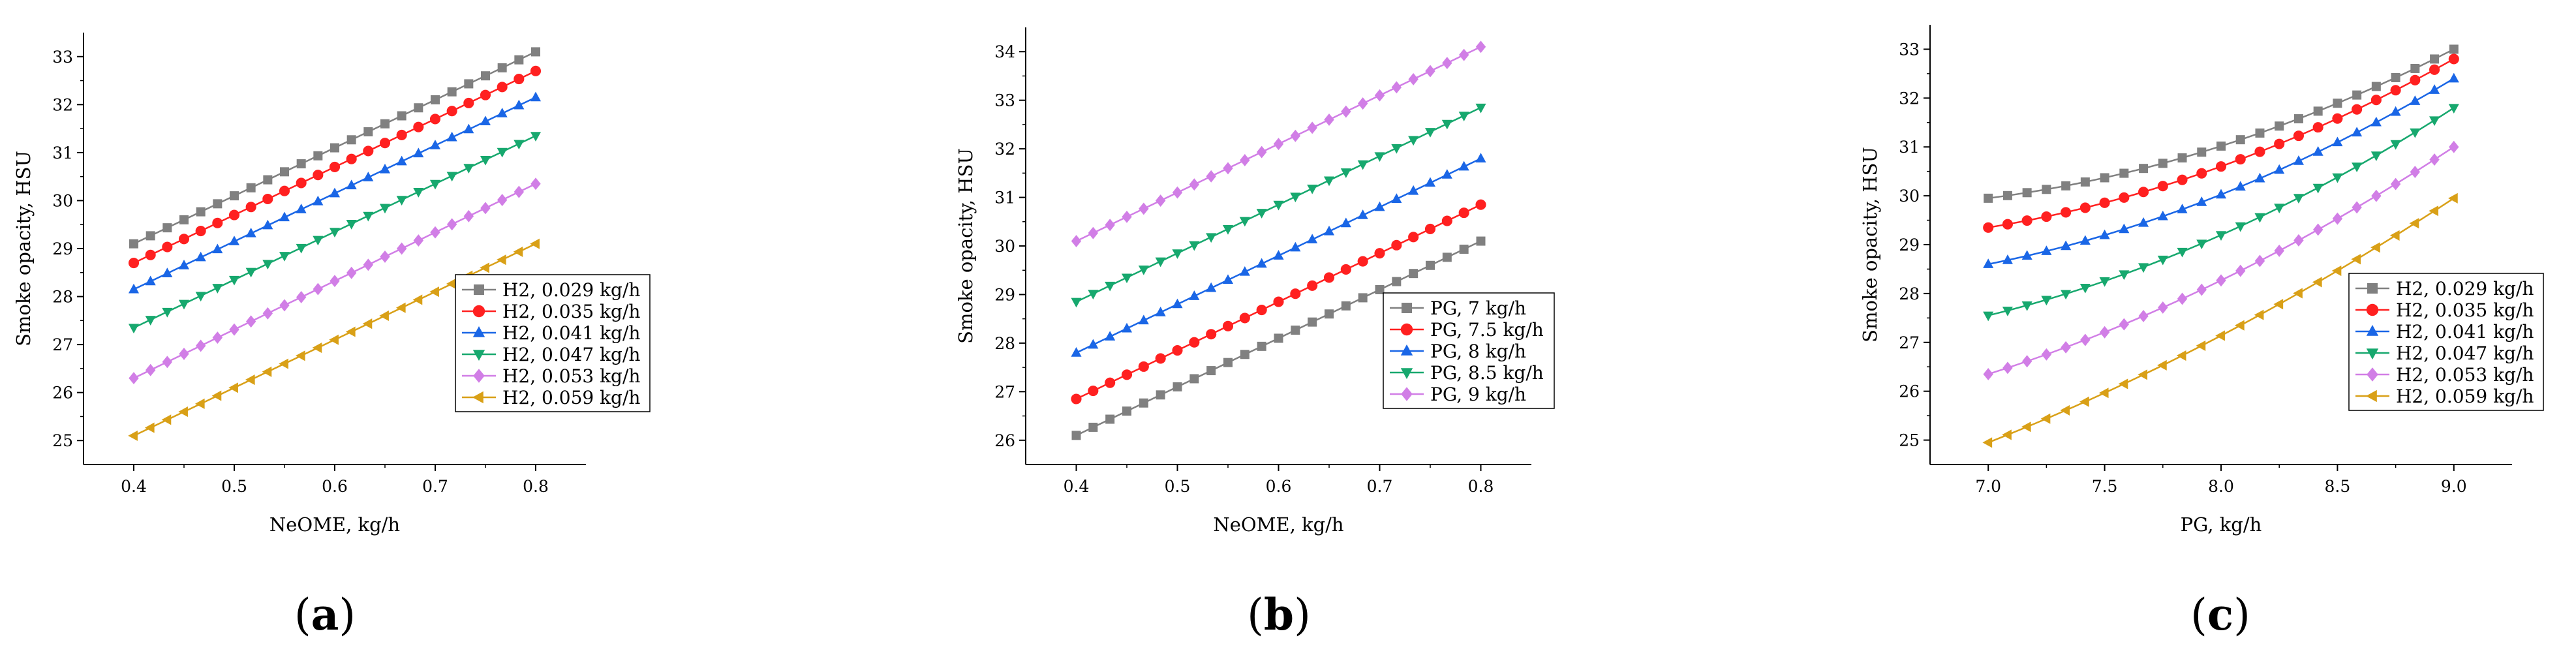 The width and height of the screenshot is (2576, 657). What do you see at coordinates (571, 290) in the screenshot?
I see `legend-label: H2, 0.029 kg/h` at bounding box center [571, 290].